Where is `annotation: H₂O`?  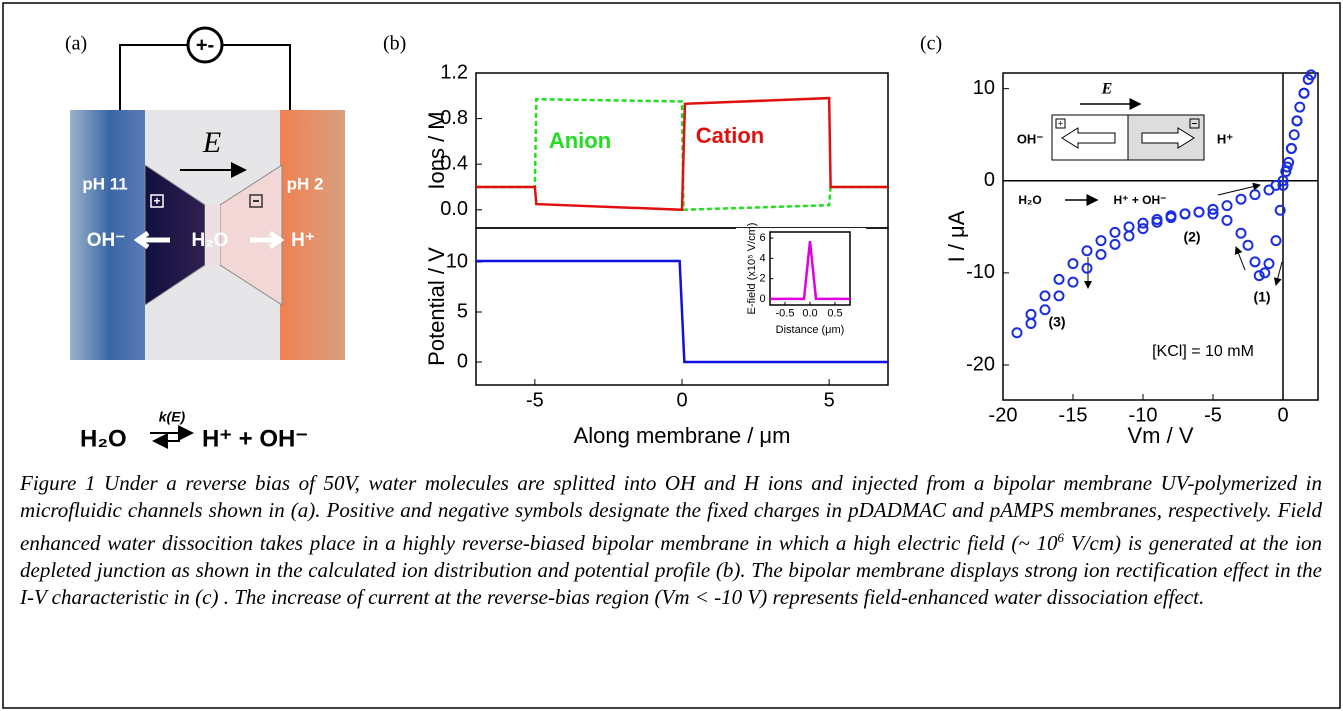 annotation: H₂O is located at coordinates (1029, 200).